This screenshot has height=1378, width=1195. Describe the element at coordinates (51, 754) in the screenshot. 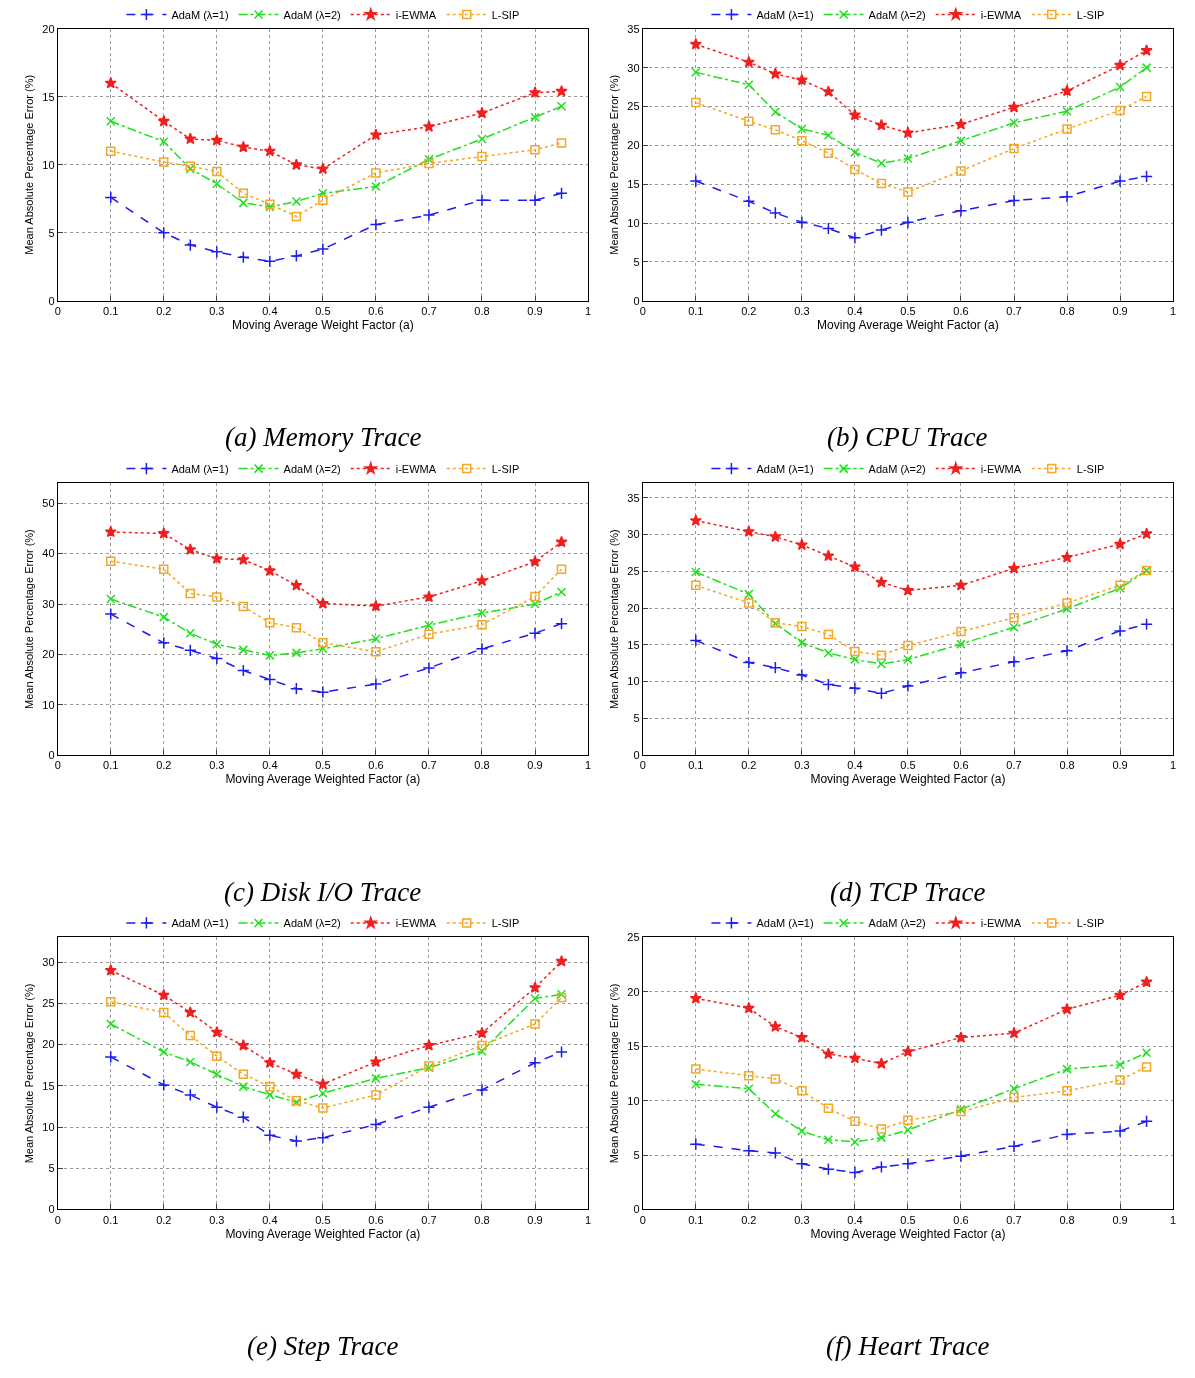

I see `y-tick-label: 0` at that location.